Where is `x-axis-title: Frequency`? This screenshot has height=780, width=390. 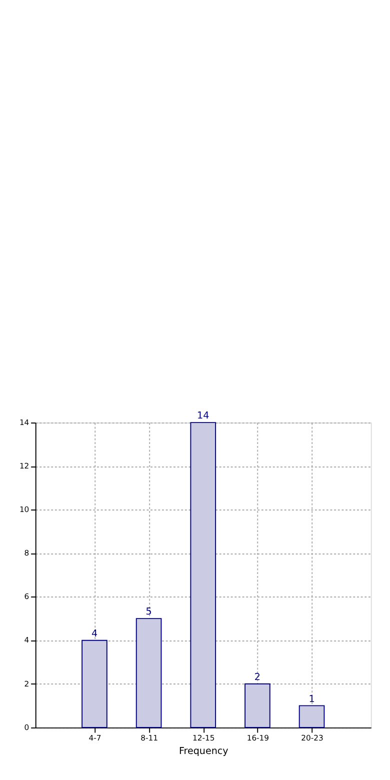 x-axis-title: Frequency is located at coordinates (203, 751).